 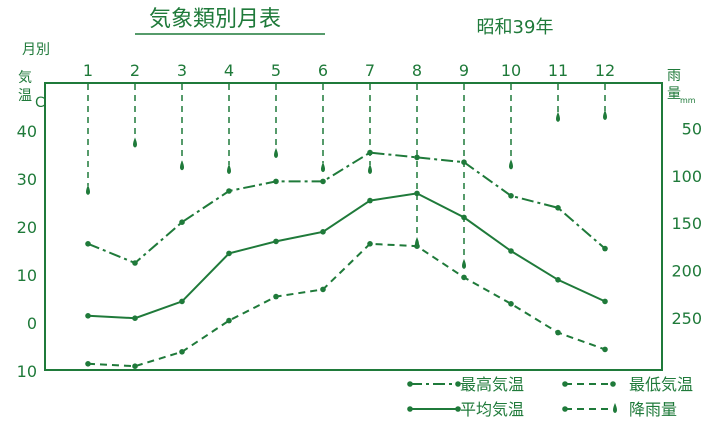 I want to click on legend-drop, so click(x=615, y=408).